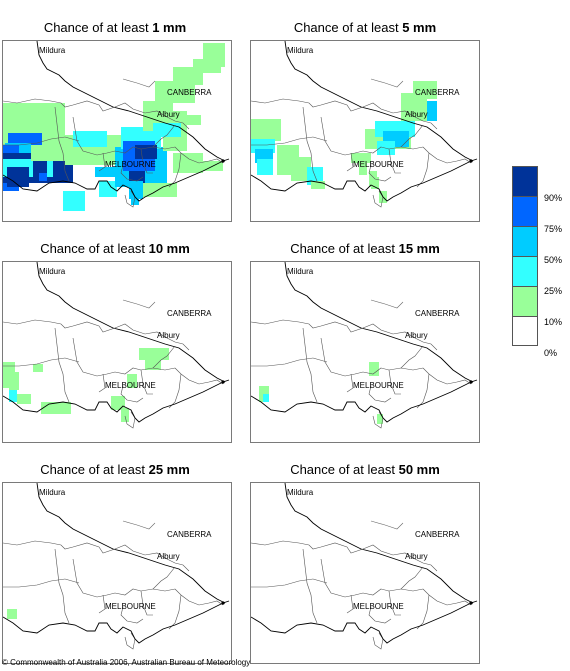 The image size is (570, 671). Describe the element at coordinates (553, 229) in the screenshot. I see `legend-label-75: 75%` at that location.